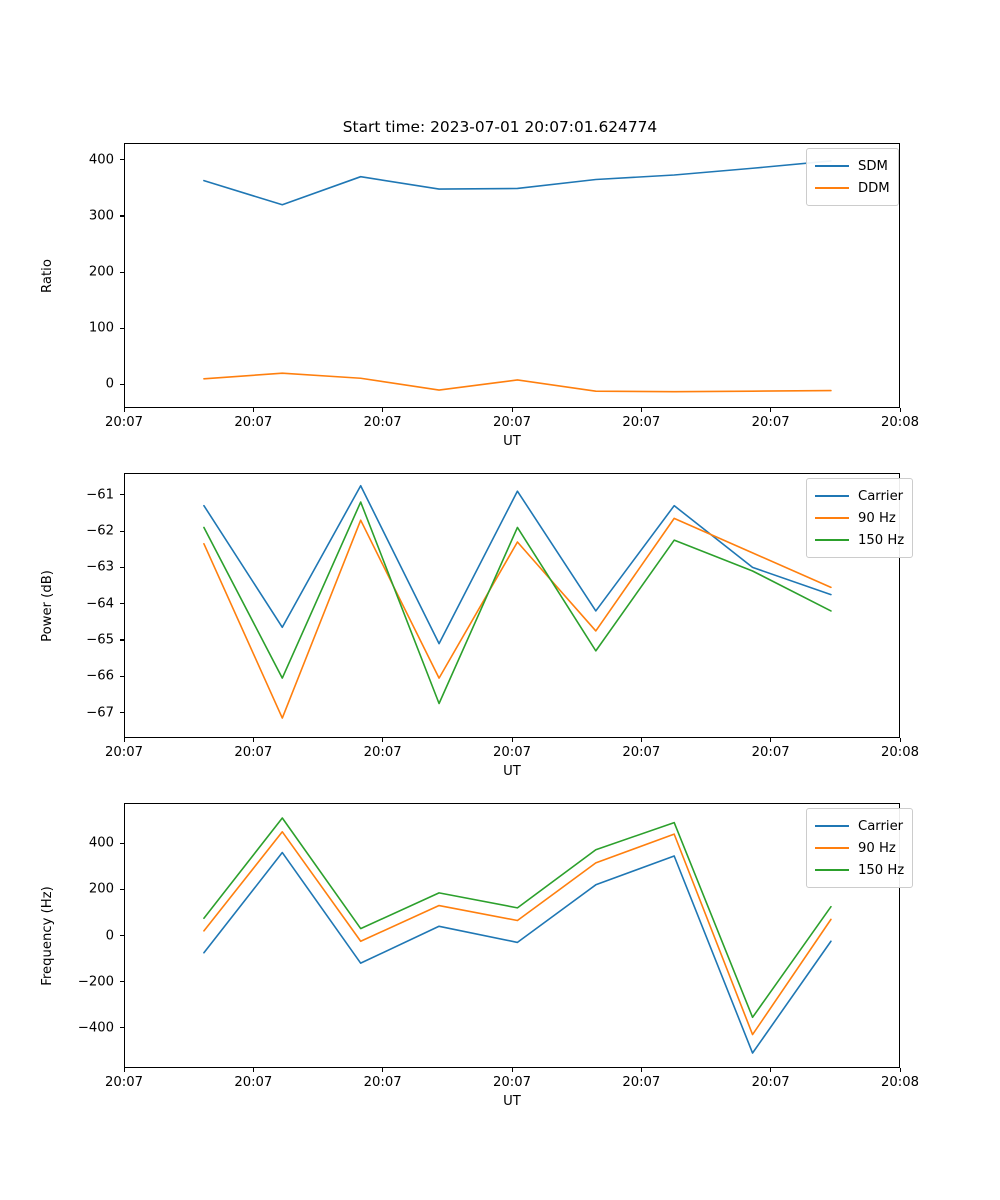 This screenshot has height=1200, width=1000. Describe the element at coordinates (517, 276) in the screenshot. I see `plot-lines-ratio` at that location.